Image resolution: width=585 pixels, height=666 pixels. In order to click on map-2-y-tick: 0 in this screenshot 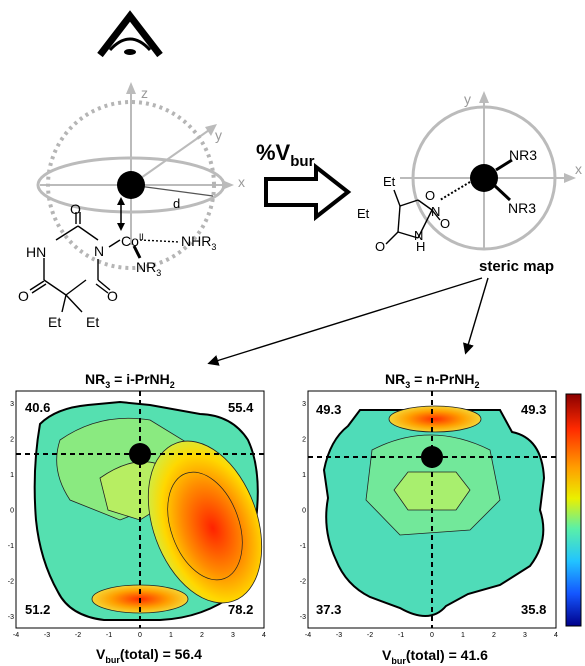, I will do `click(304, 511)`.